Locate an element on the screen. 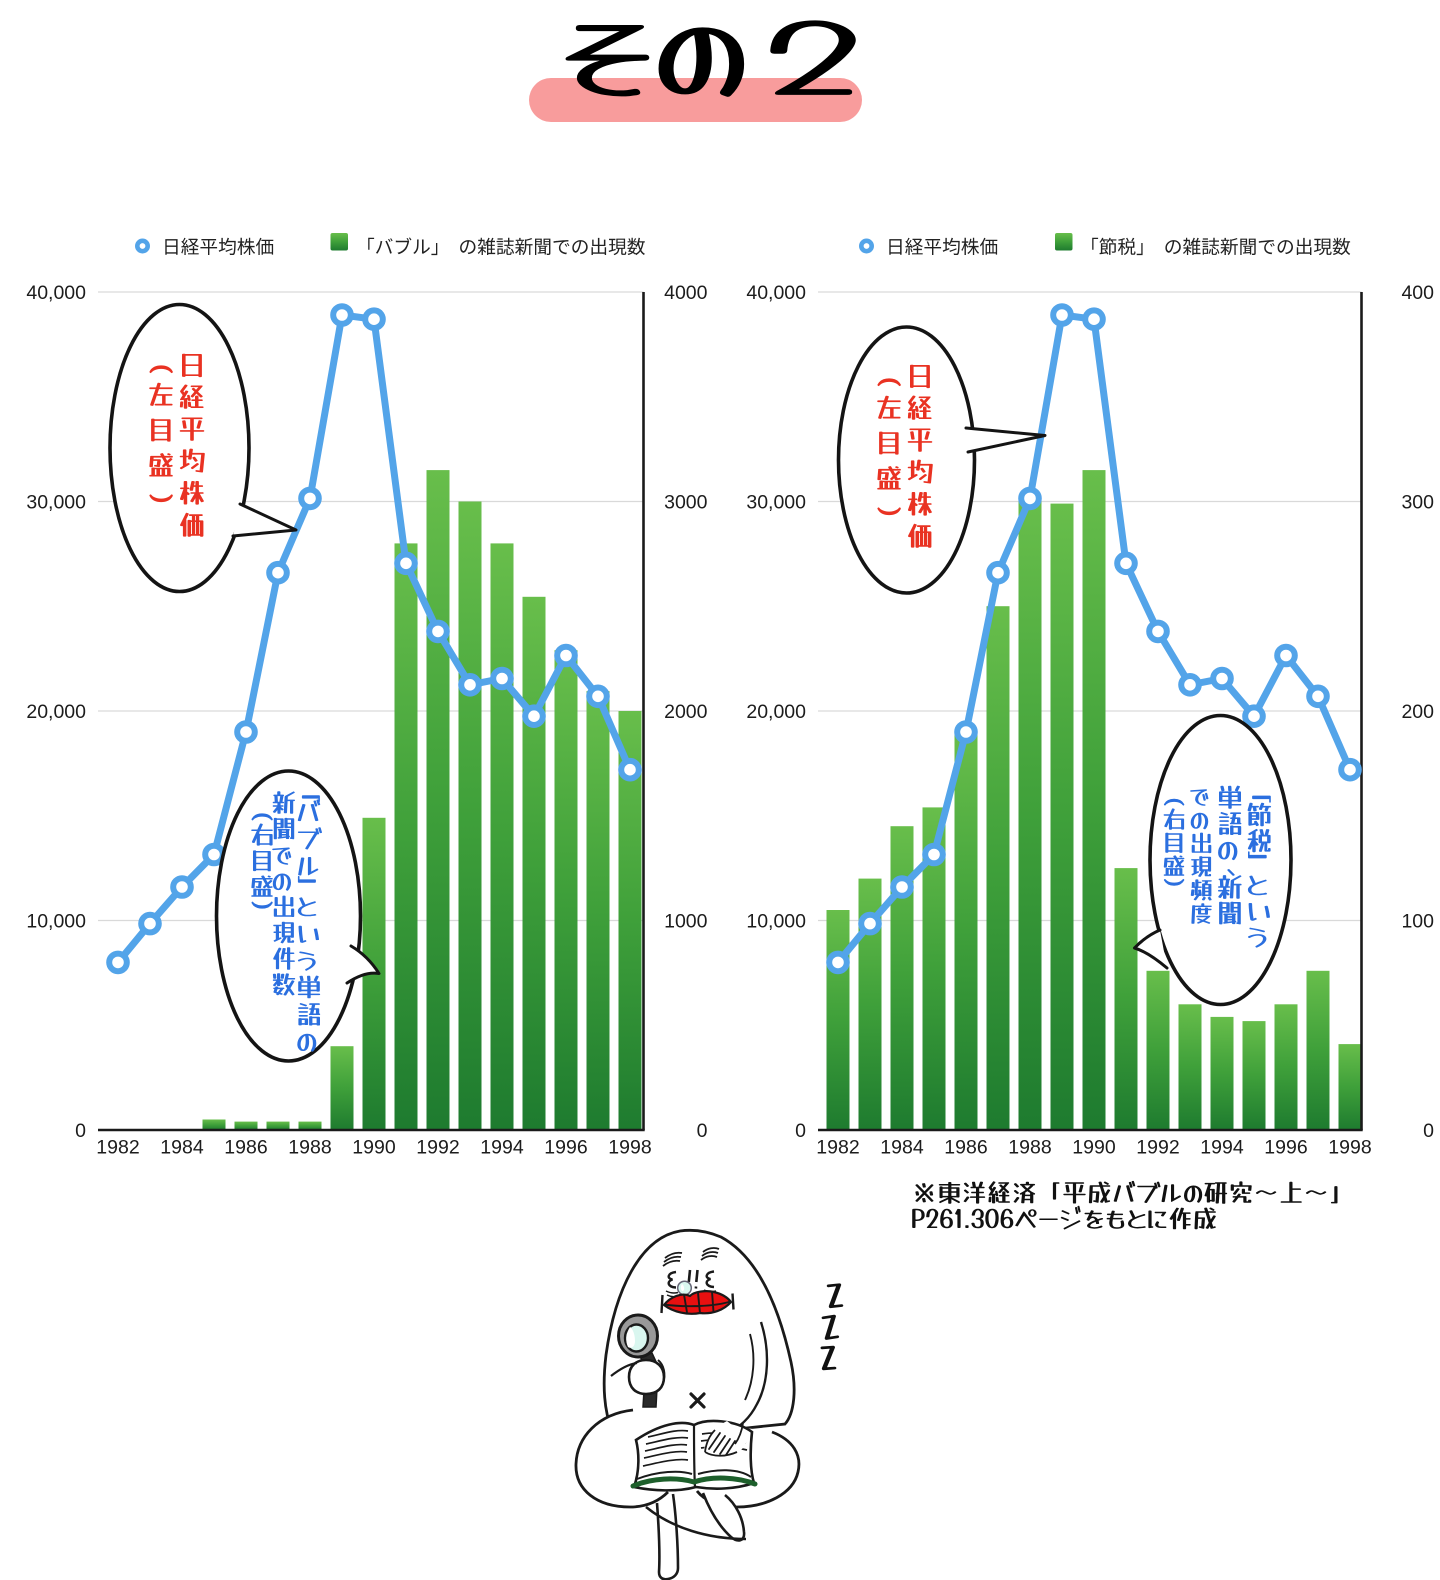  svg-text: 400 is located at coordinates (1417, 293).